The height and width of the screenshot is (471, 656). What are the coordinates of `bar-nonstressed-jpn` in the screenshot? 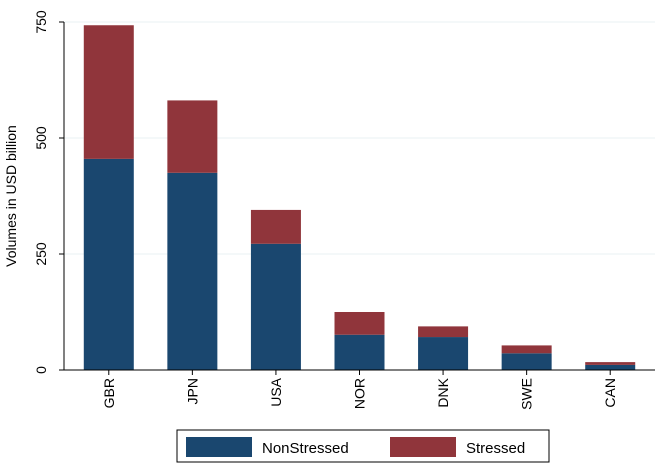 It's located at (192, 271).